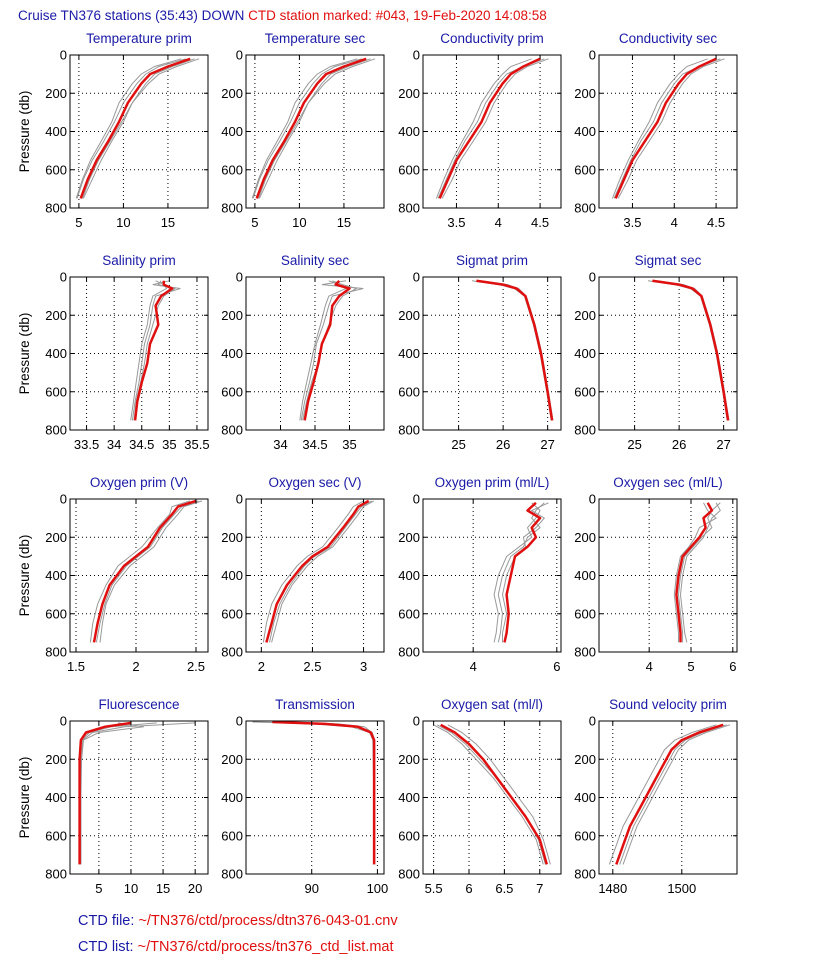 This screenshot has height=976, width=826. I want to click on x-tick-label: 35, so click(349, 444).